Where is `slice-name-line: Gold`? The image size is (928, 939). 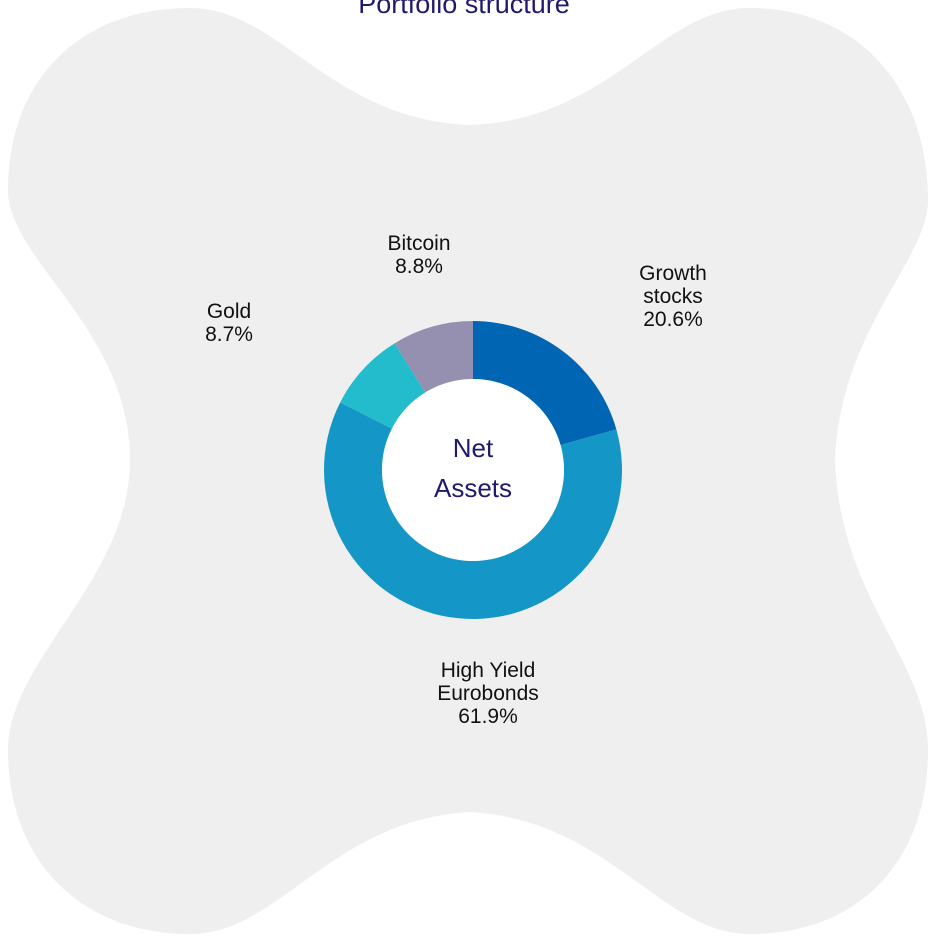 slice-name-line: Gold is located at coordinates (229, 311).